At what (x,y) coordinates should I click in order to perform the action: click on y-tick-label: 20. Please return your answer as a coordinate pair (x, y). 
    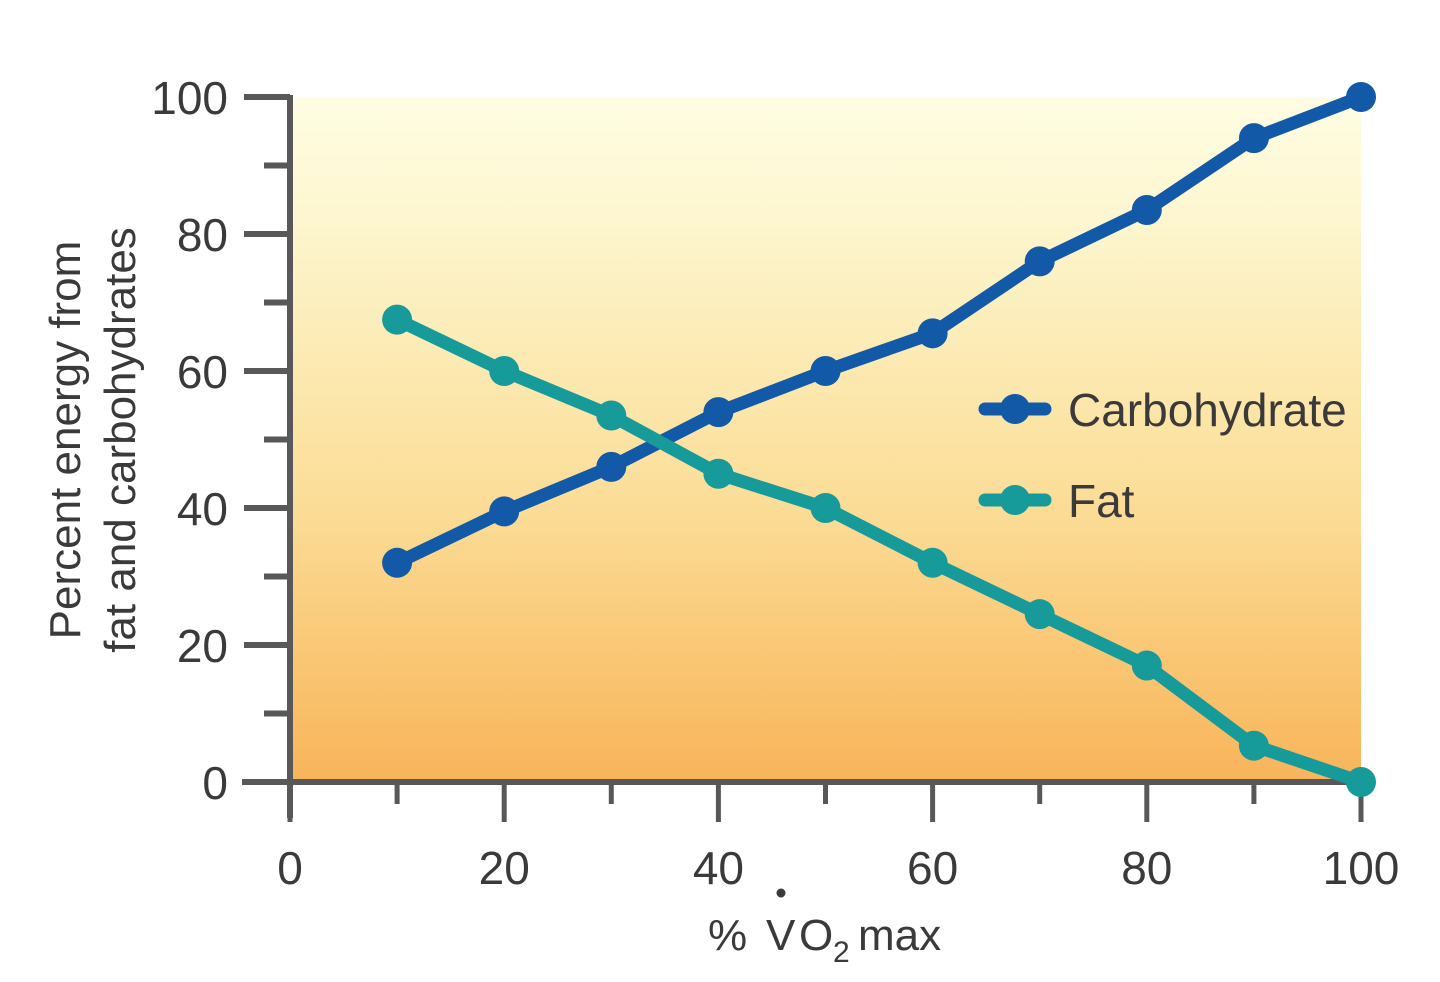
    Looking at the image, I should click on (202, 646).